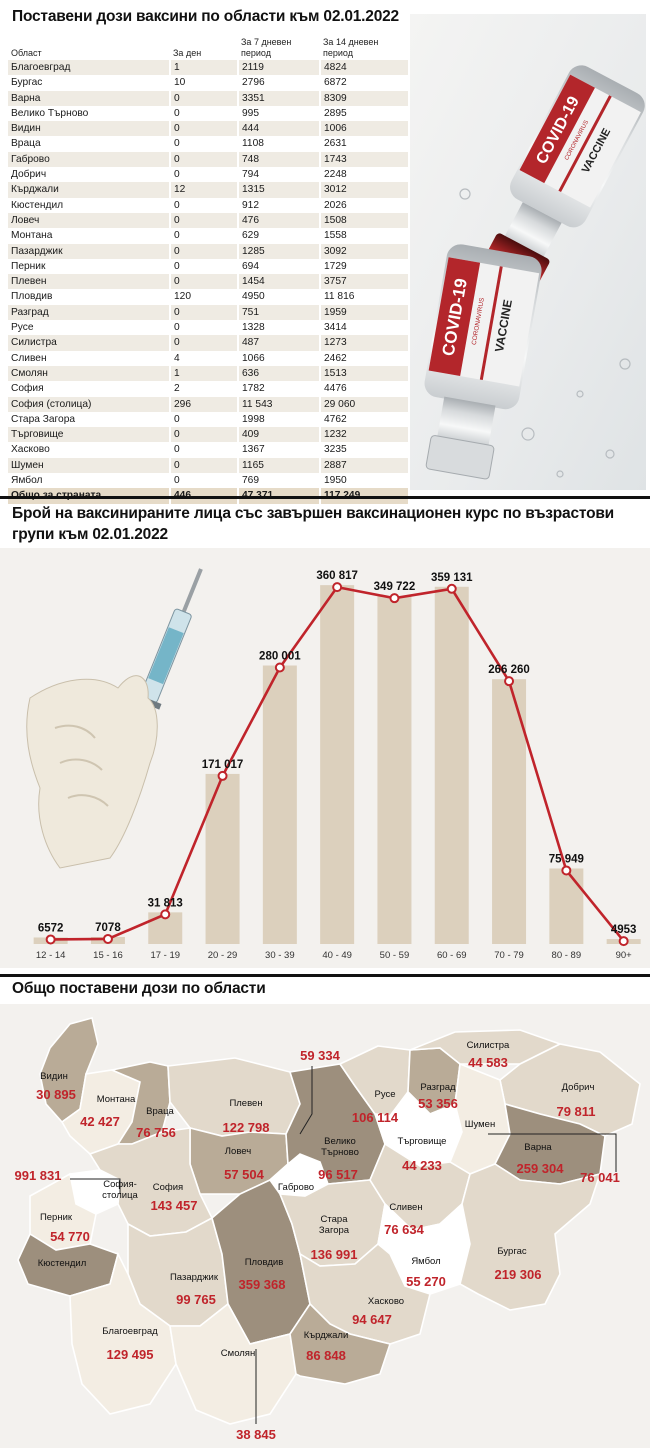  What do you see at coordinates (89, 450) in the screenshot?
I see `cell-region: Хасково` at bounding box center [89, 450].